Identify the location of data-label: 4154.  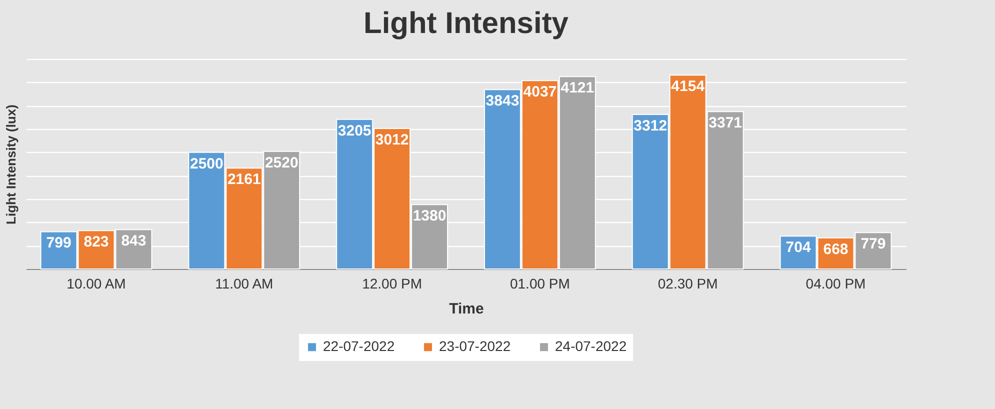
(688, 87).